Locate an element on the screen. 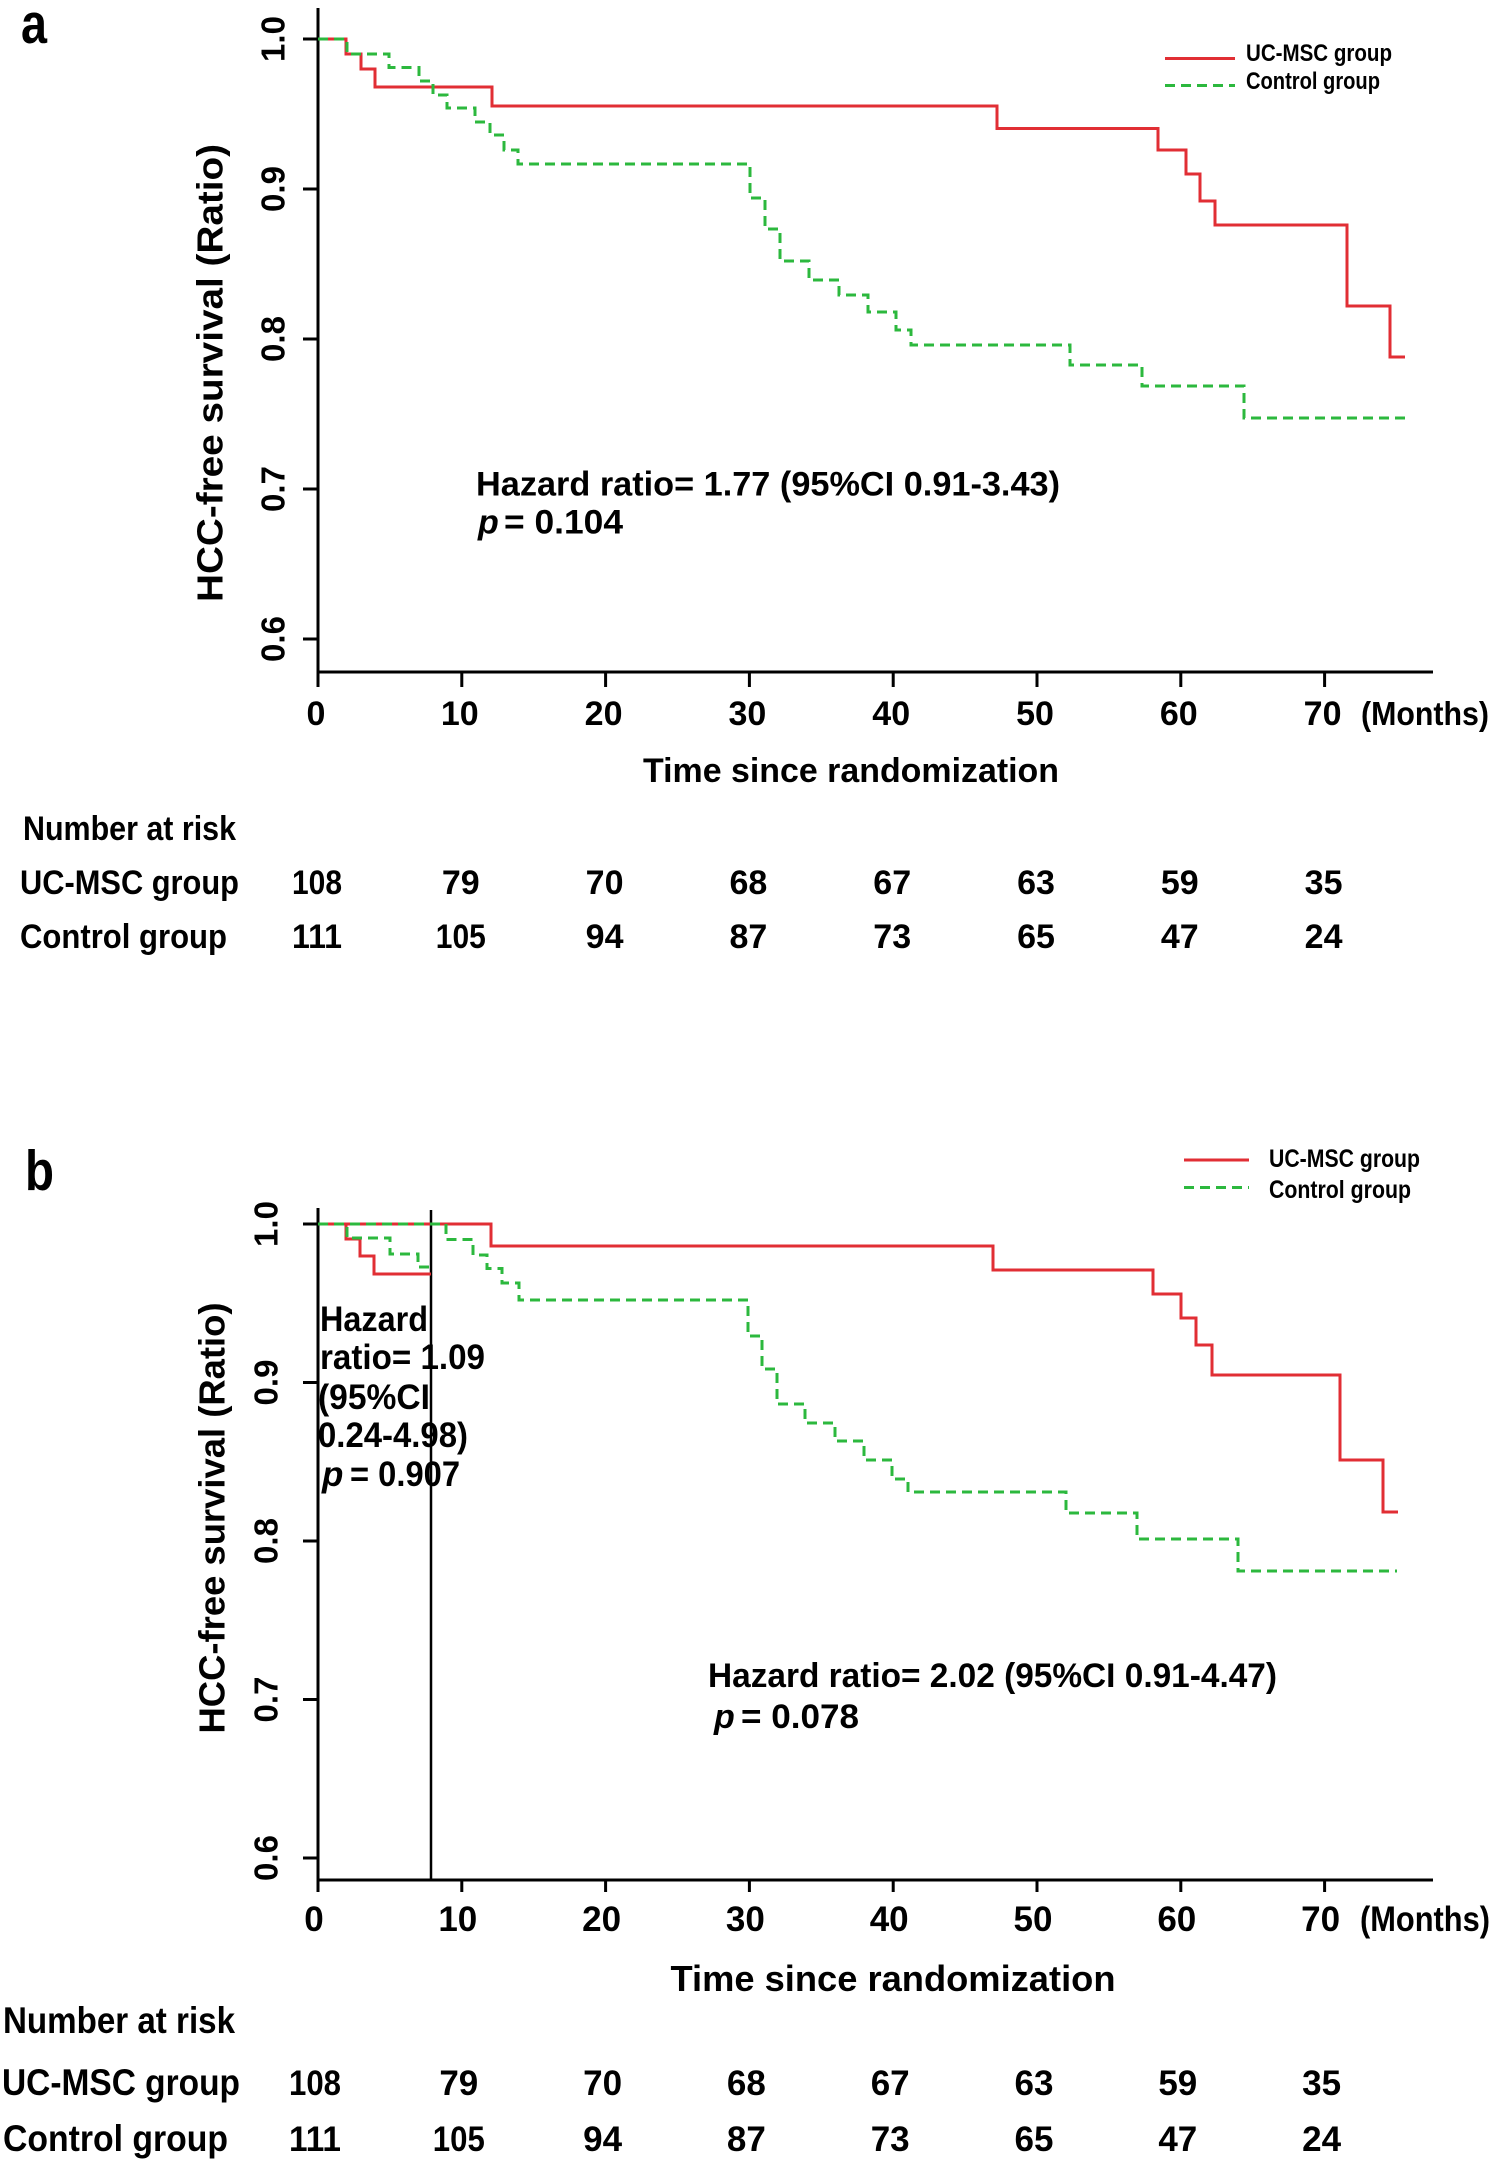  svg-text: a is located at coordinates (34, 28).